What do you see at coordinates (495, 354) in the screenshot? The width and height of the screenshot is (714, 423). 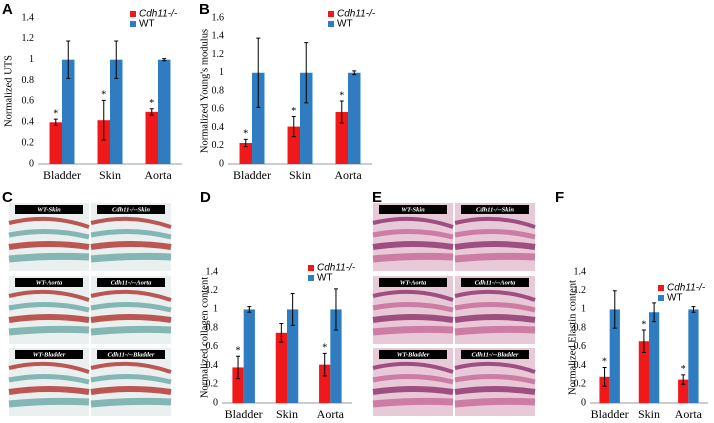 I see `image-label: Cdh11-/--Bladder` at bounding box center [495, 354].